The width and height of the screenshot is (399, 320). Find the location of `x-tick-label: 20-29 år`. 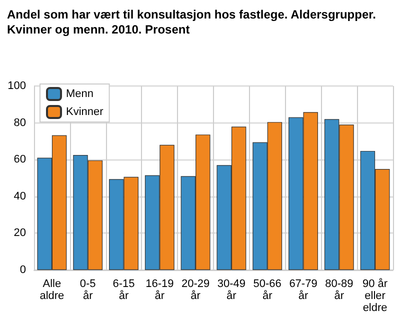

x-tick-label: 20-29 år is located at coordinates (195, 290).